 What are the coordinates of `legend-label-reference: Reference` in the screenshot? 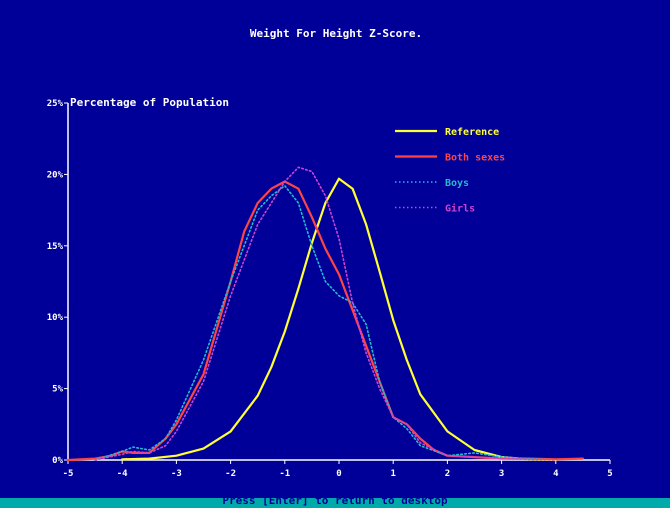 It's located at (472, 132).